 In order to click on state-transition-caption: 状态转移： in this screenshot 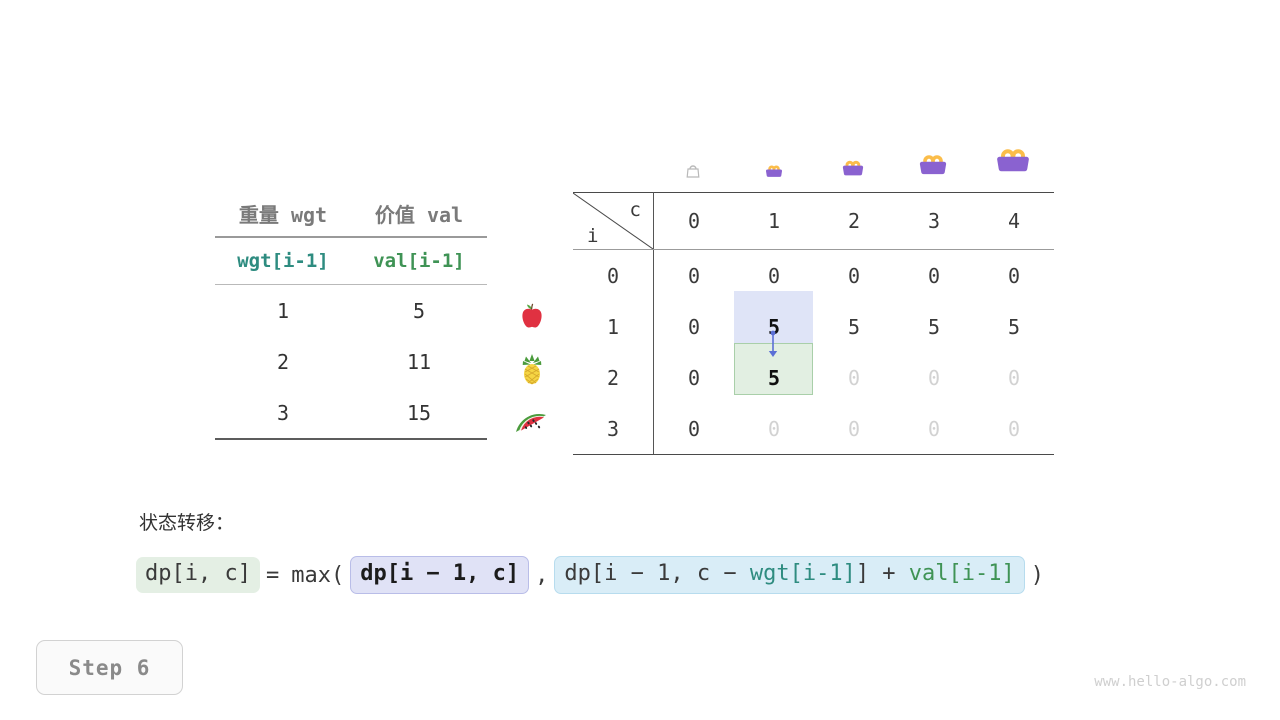, I will do `click(187, 523)`.